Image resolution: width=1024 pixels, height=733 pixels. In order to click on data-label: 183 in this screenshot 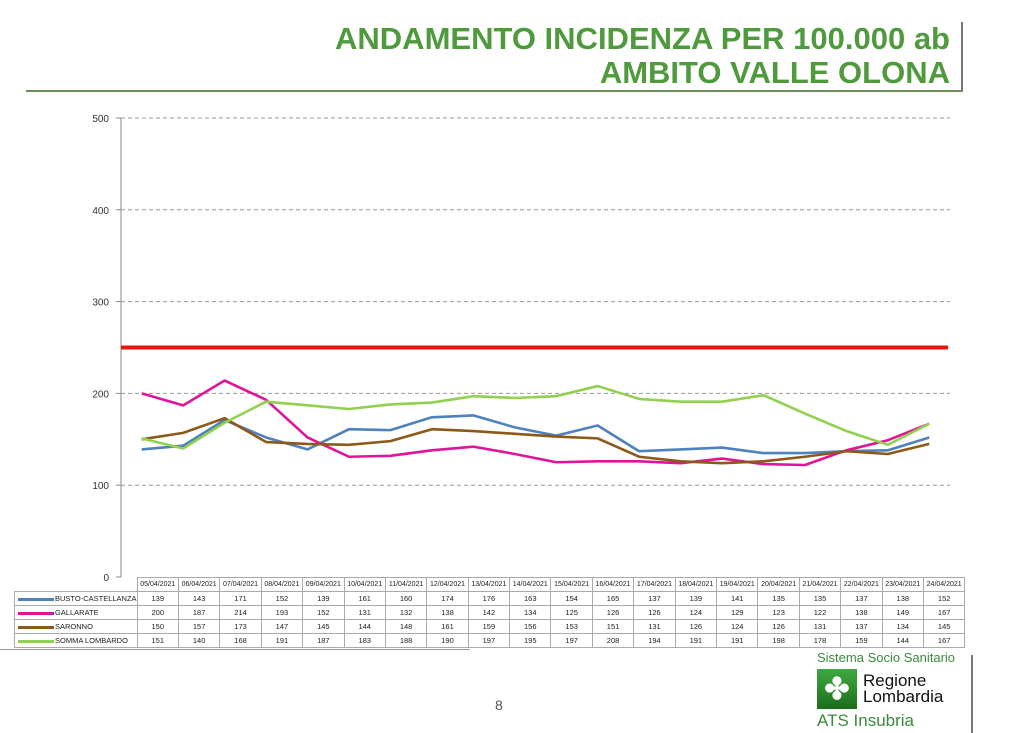, I will do `click(364, 640)`.